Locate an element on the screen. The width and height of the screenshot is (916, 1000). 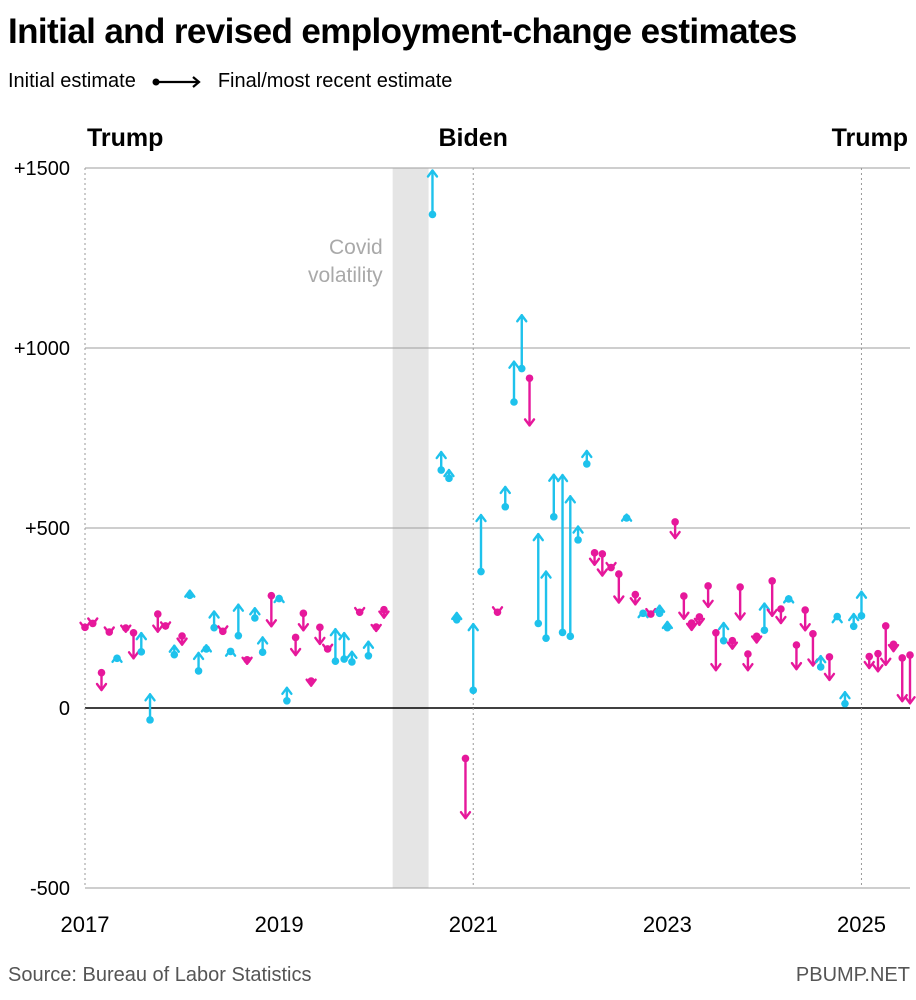
term-label: Trump is located at coordinates (870, 138).